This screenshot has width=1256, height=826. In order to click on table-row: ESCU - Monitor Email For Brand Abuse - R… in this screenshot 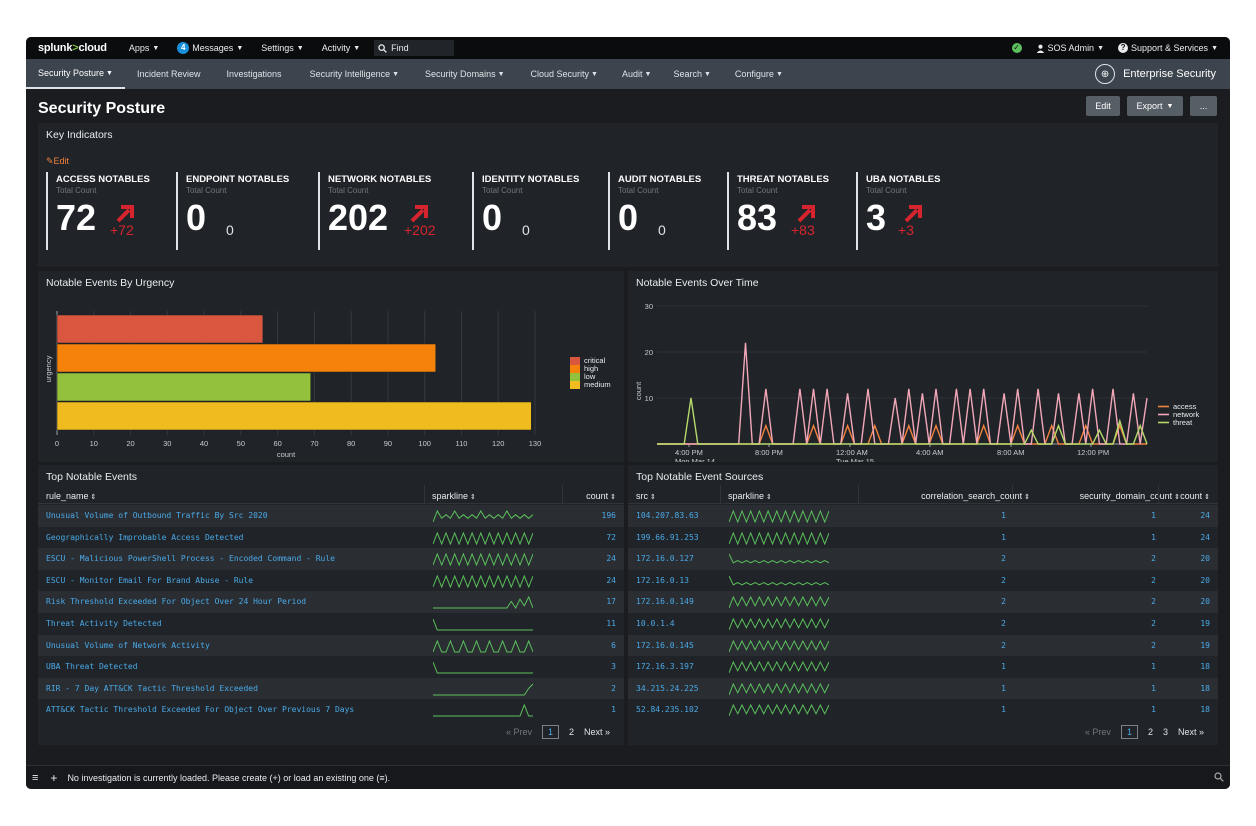, I will do `click(331, 581)`.